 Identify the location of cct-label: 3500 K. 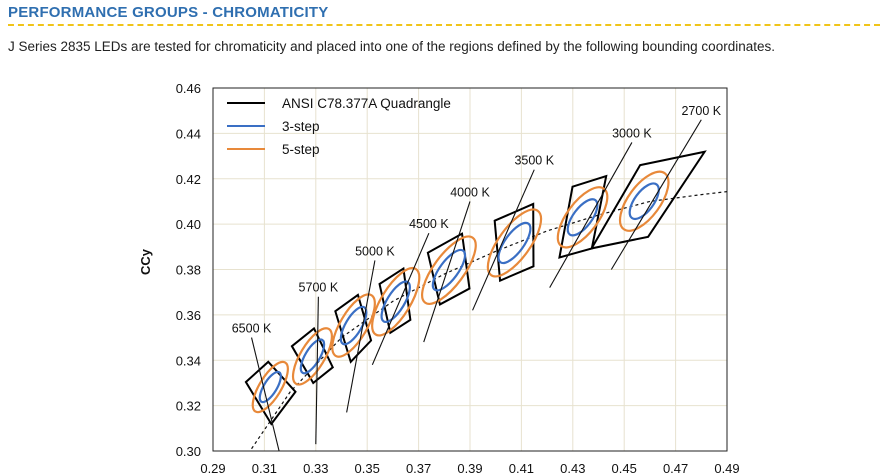
(534, 161).